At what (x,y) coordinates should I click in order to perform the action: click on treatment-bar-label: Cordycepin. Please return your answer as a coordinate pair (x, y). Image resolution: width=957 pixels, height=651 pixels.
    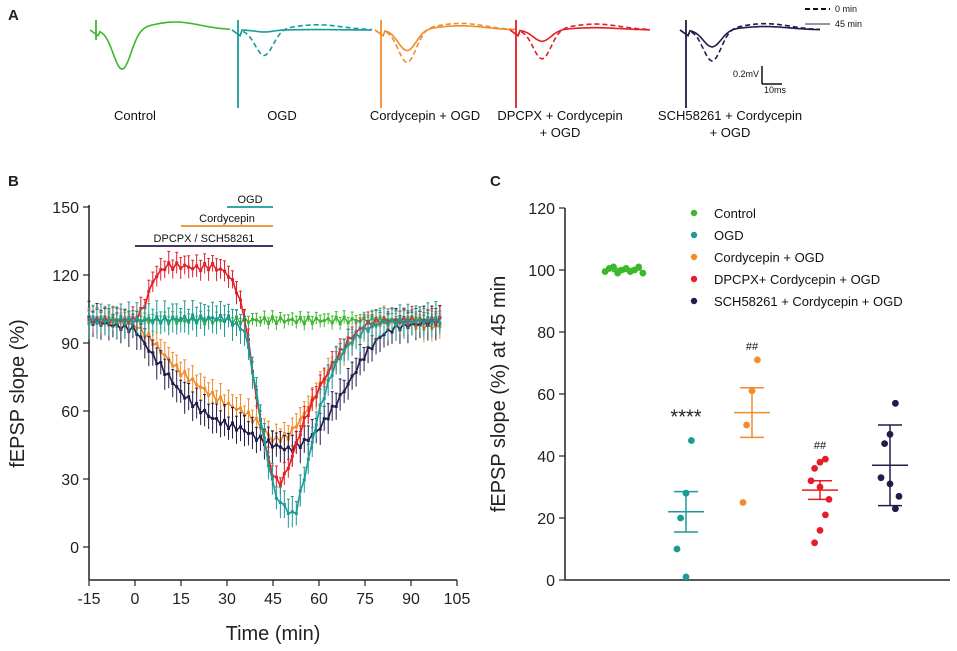
    Looking at the image, I should click on (227, 219).